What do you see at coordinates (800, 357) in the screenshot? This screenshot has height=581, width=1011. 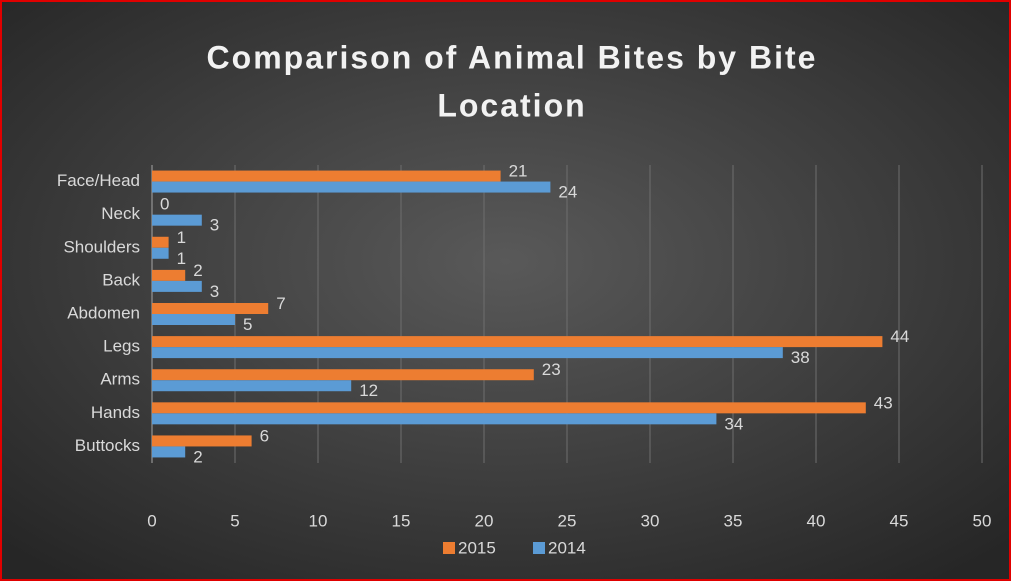 I see `data-label: 38` at bounding box center [800, 357].